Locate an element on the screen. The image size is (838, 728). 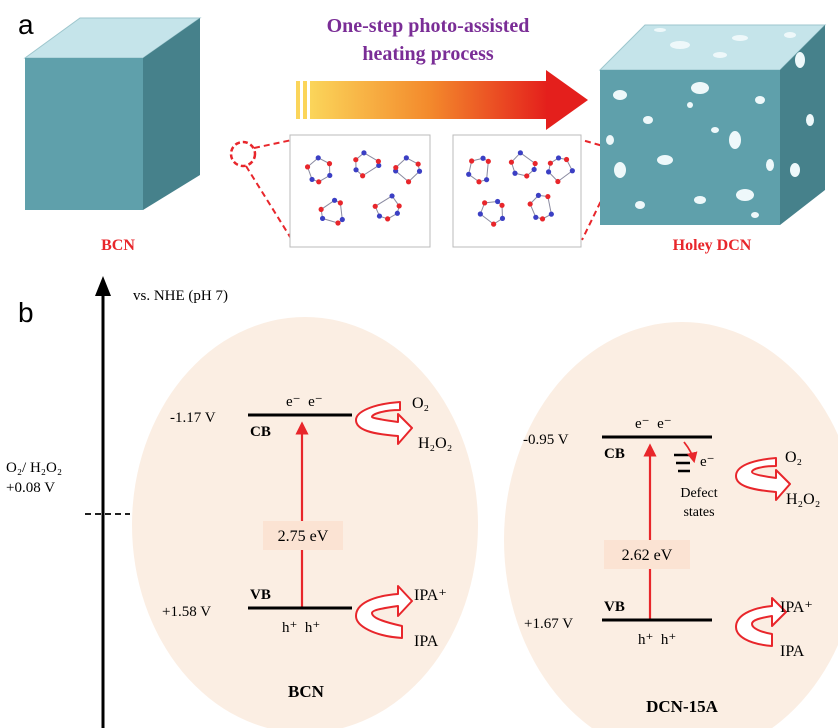
dcn-gap-box is located at coordinates (647, 554).